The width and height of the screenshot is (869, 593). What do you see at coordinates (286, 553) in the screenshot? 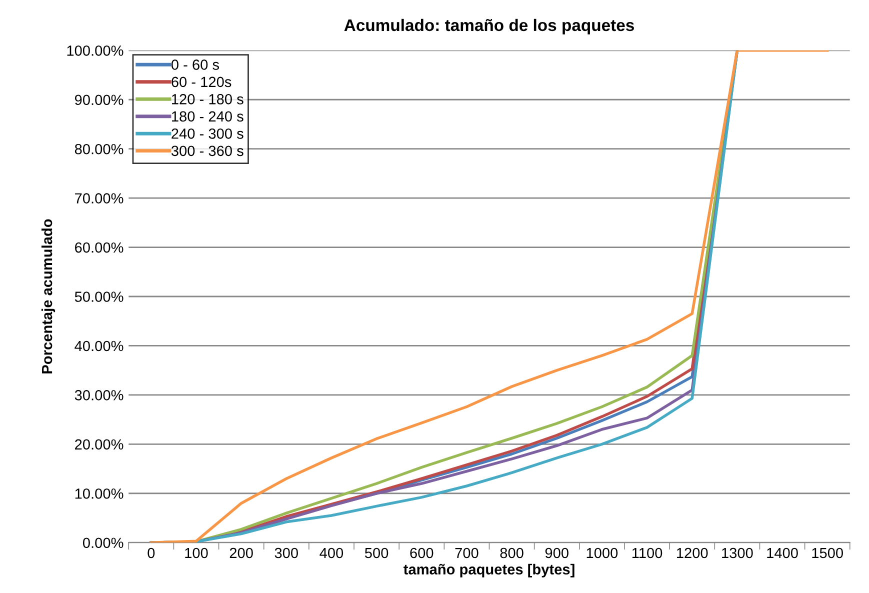
I see `x-tick-label: 300` at bounding box center [286, 553].